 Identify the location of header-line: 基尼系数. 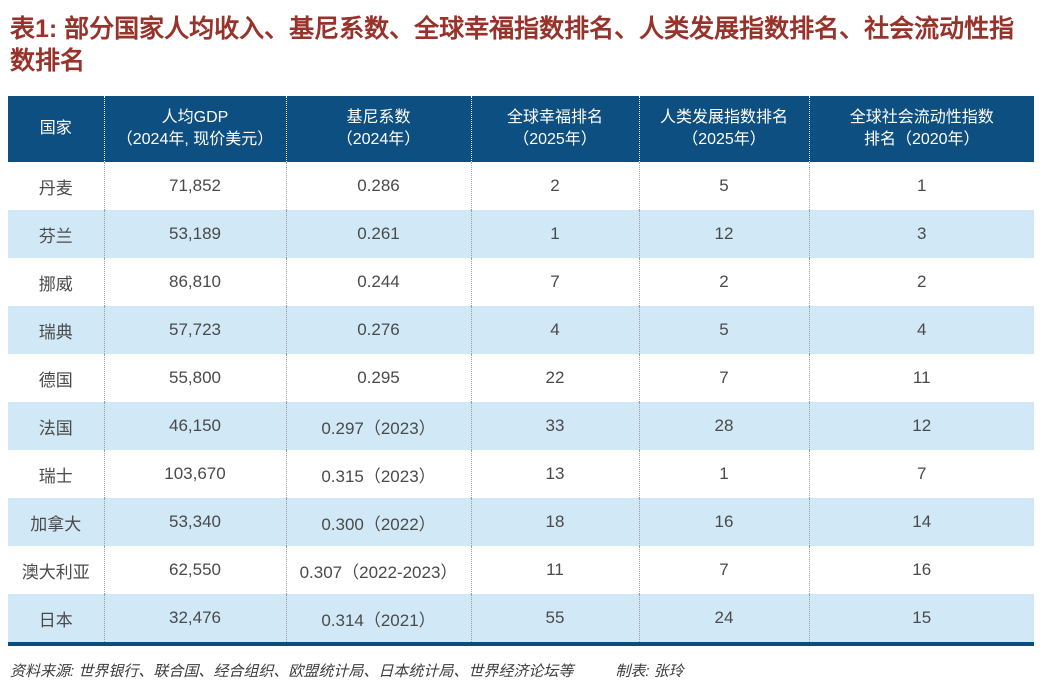
(378, 117).